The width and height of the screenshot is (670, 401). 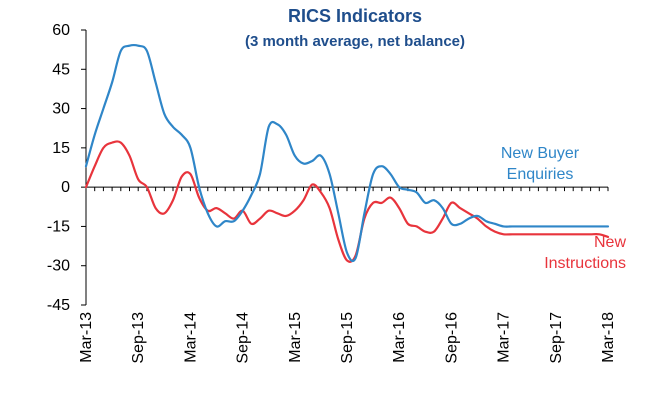 I want to click on y-tick-label: -45, so click(x=58, y=305).